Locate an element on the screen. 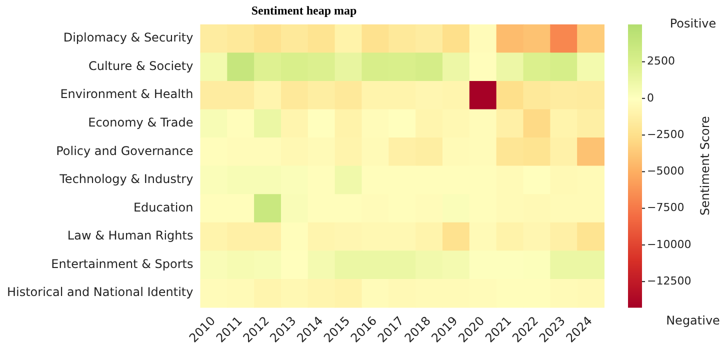 This screenshot has height=349, width=724. y-tick-label: Law & Human Rights is located at coordinates (130, 235).